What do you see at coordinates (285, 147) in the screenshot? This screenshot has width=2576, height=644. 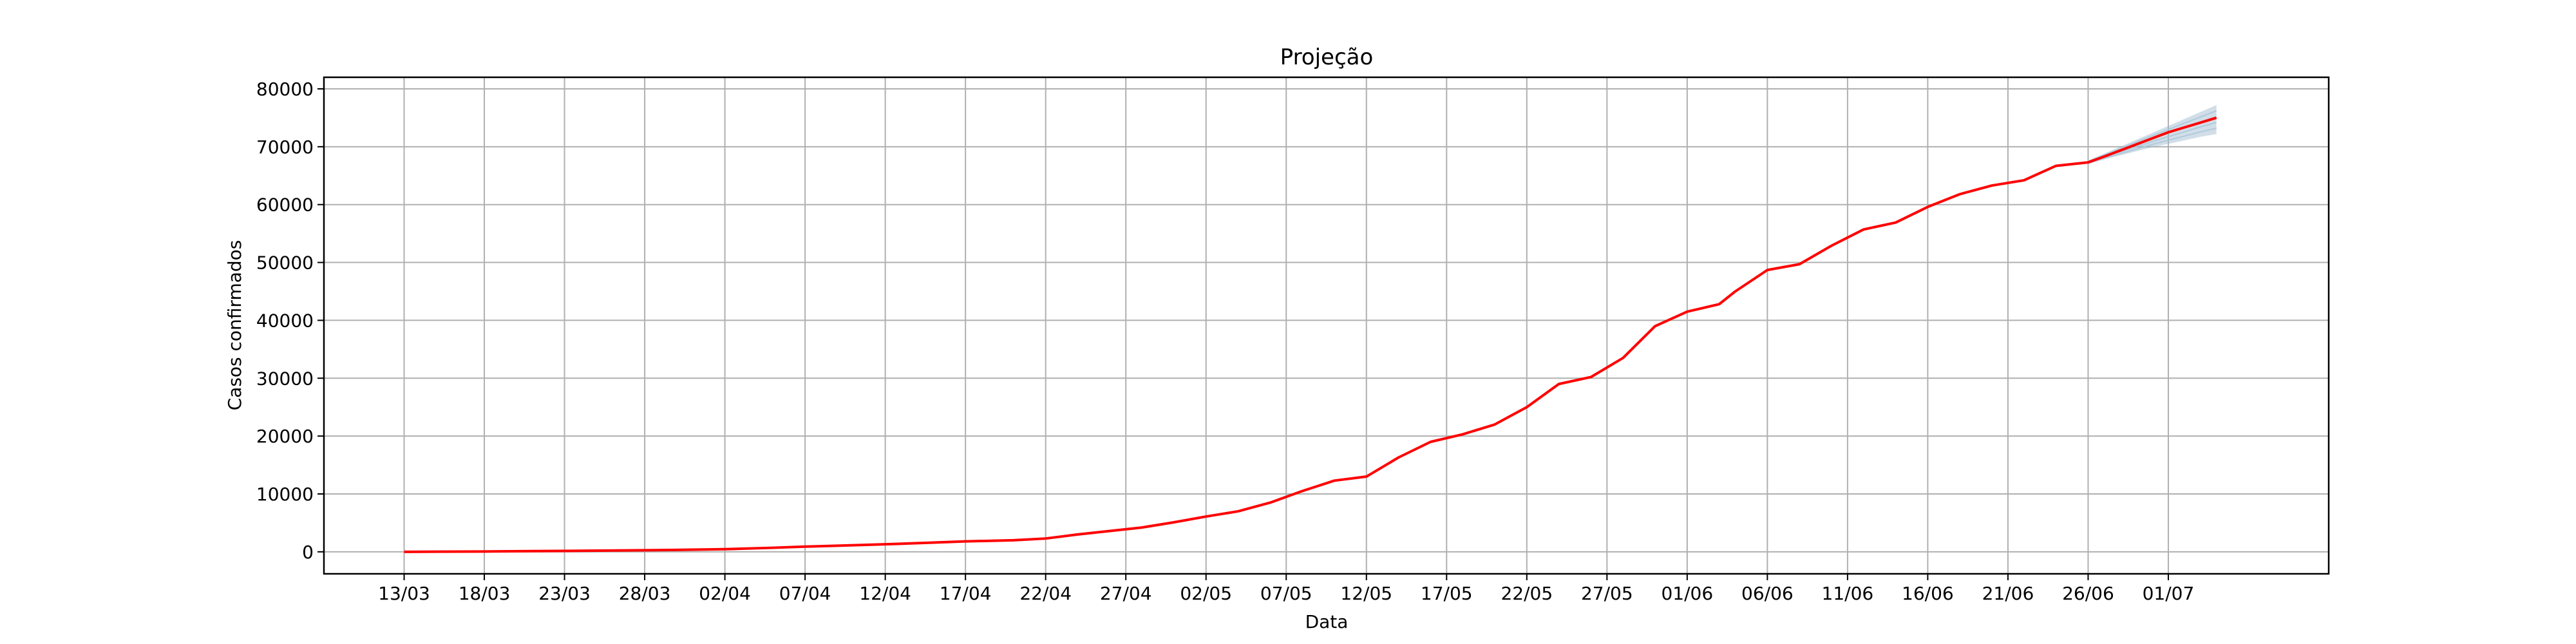 I see `y-tick-label: 70000` at bounding box center [285, 147].